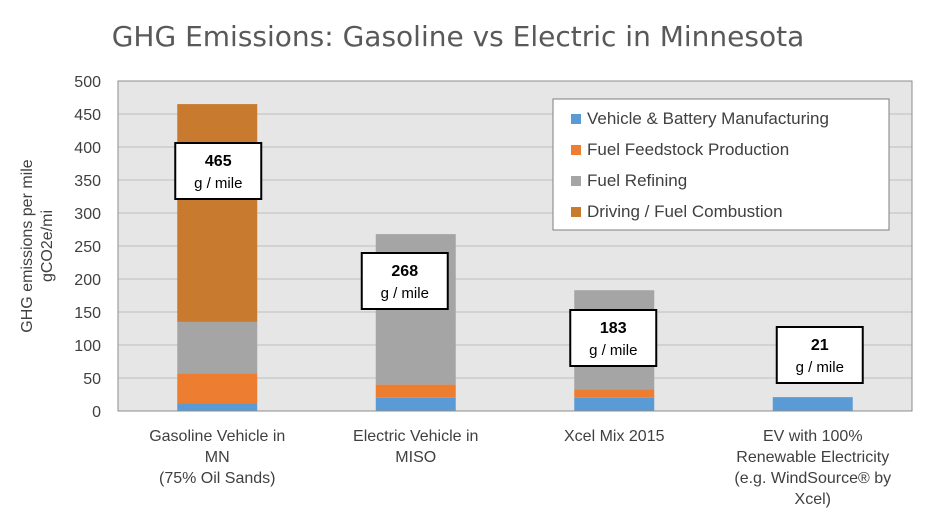 The width and height of the screenshot is (926, 518). I want to click on category-label: Xcel), so click(813, 499).